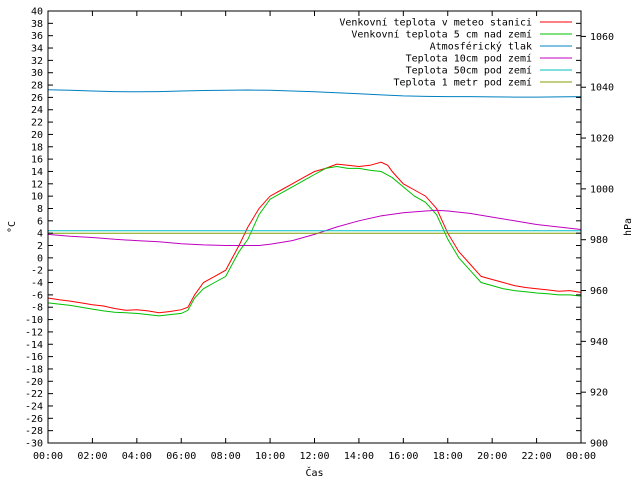 This screenshot has height=480, width=640. What do you see at coordinates (40, 221) in the screenshot?
I see `y-tick-label: 6` at bounding box center [40, 221].